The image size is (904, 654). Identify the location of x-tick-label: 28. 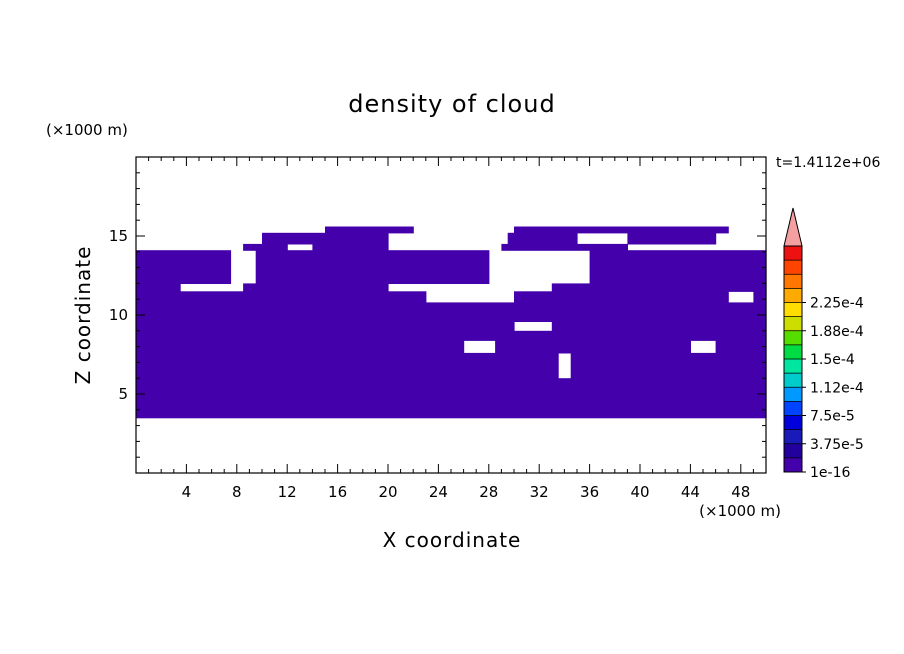
(488, 492).